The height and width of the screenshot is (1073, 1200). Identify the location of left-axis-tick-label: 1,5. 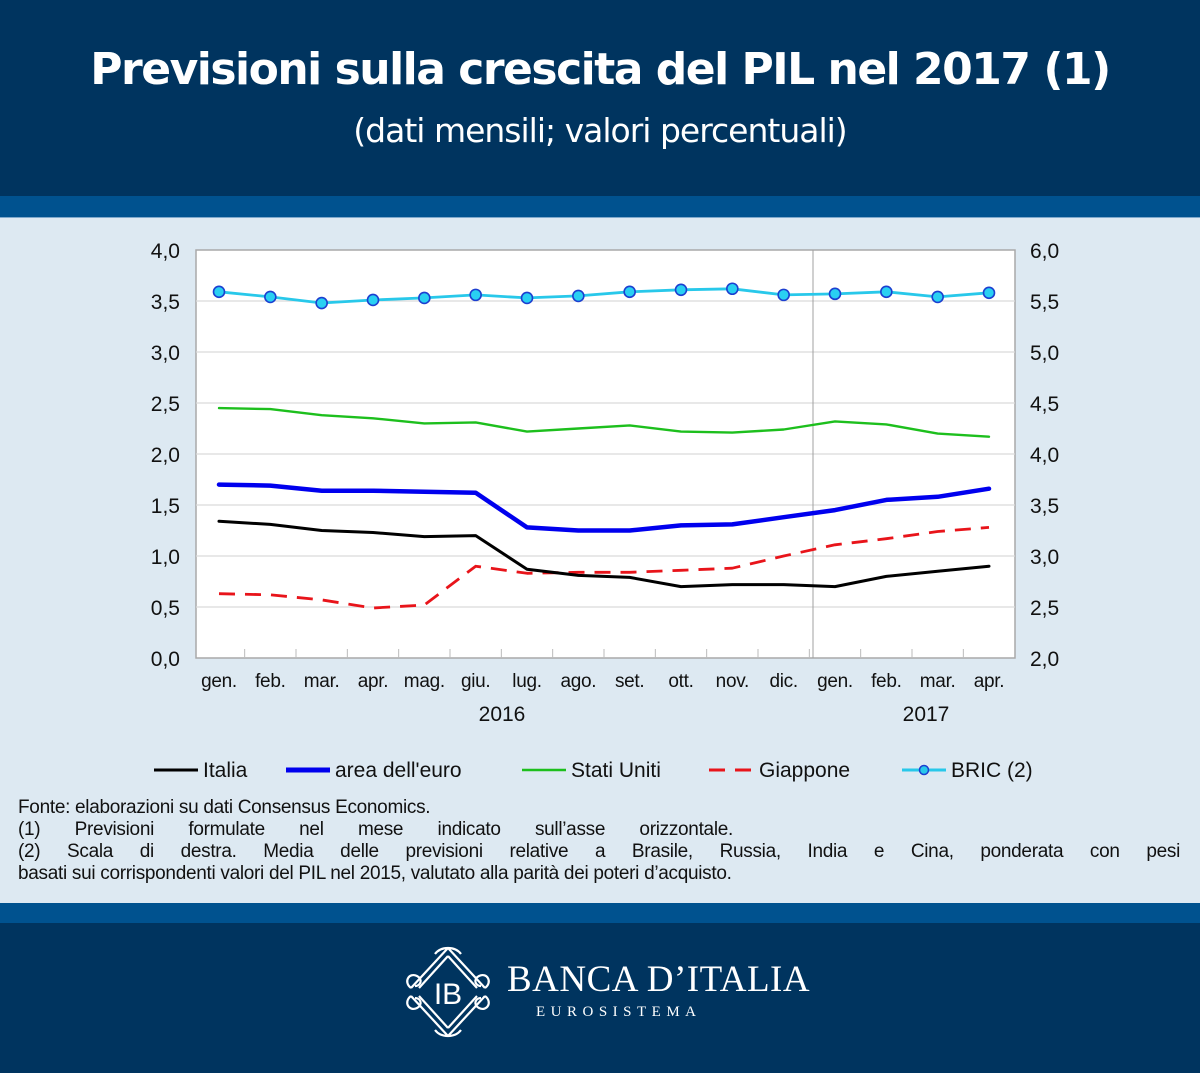
(165, 506).